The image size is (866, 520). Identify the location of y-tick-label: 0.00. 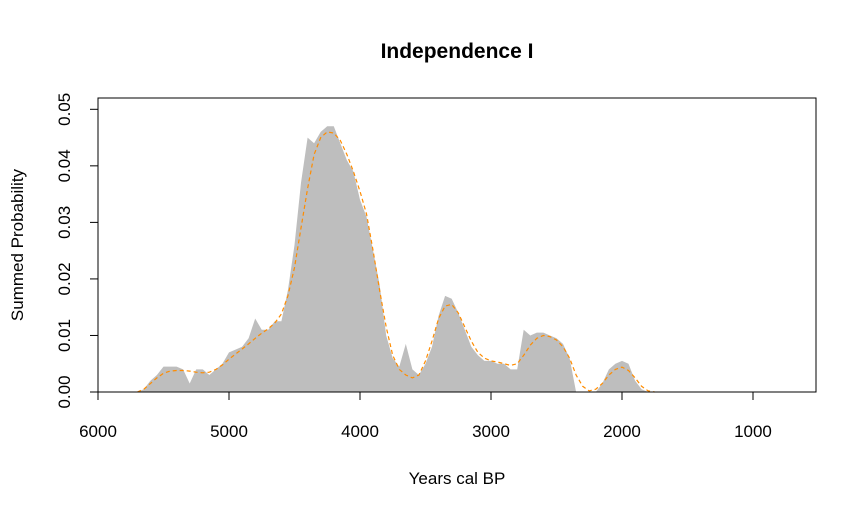
(64, 391).